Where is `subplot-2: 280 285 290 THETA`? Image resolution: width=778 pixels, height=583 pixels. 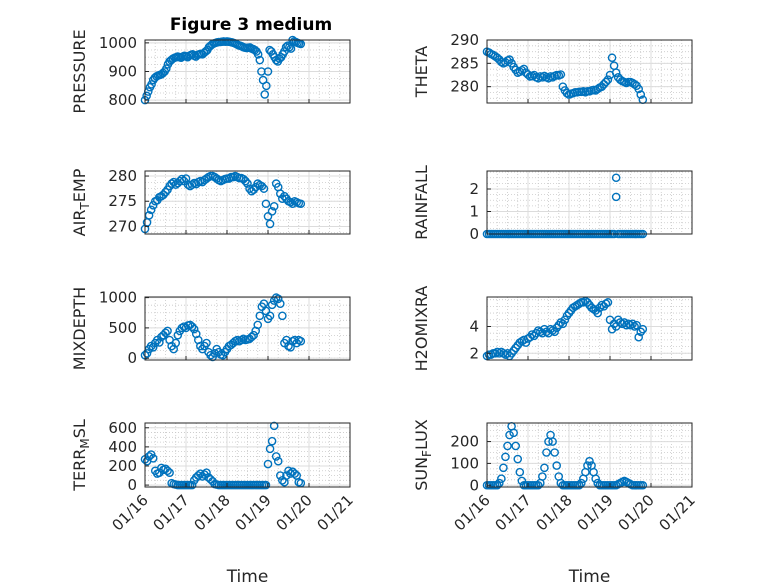 subplot-2: 280 285 290 THETA is located at coordinates (552, 68).